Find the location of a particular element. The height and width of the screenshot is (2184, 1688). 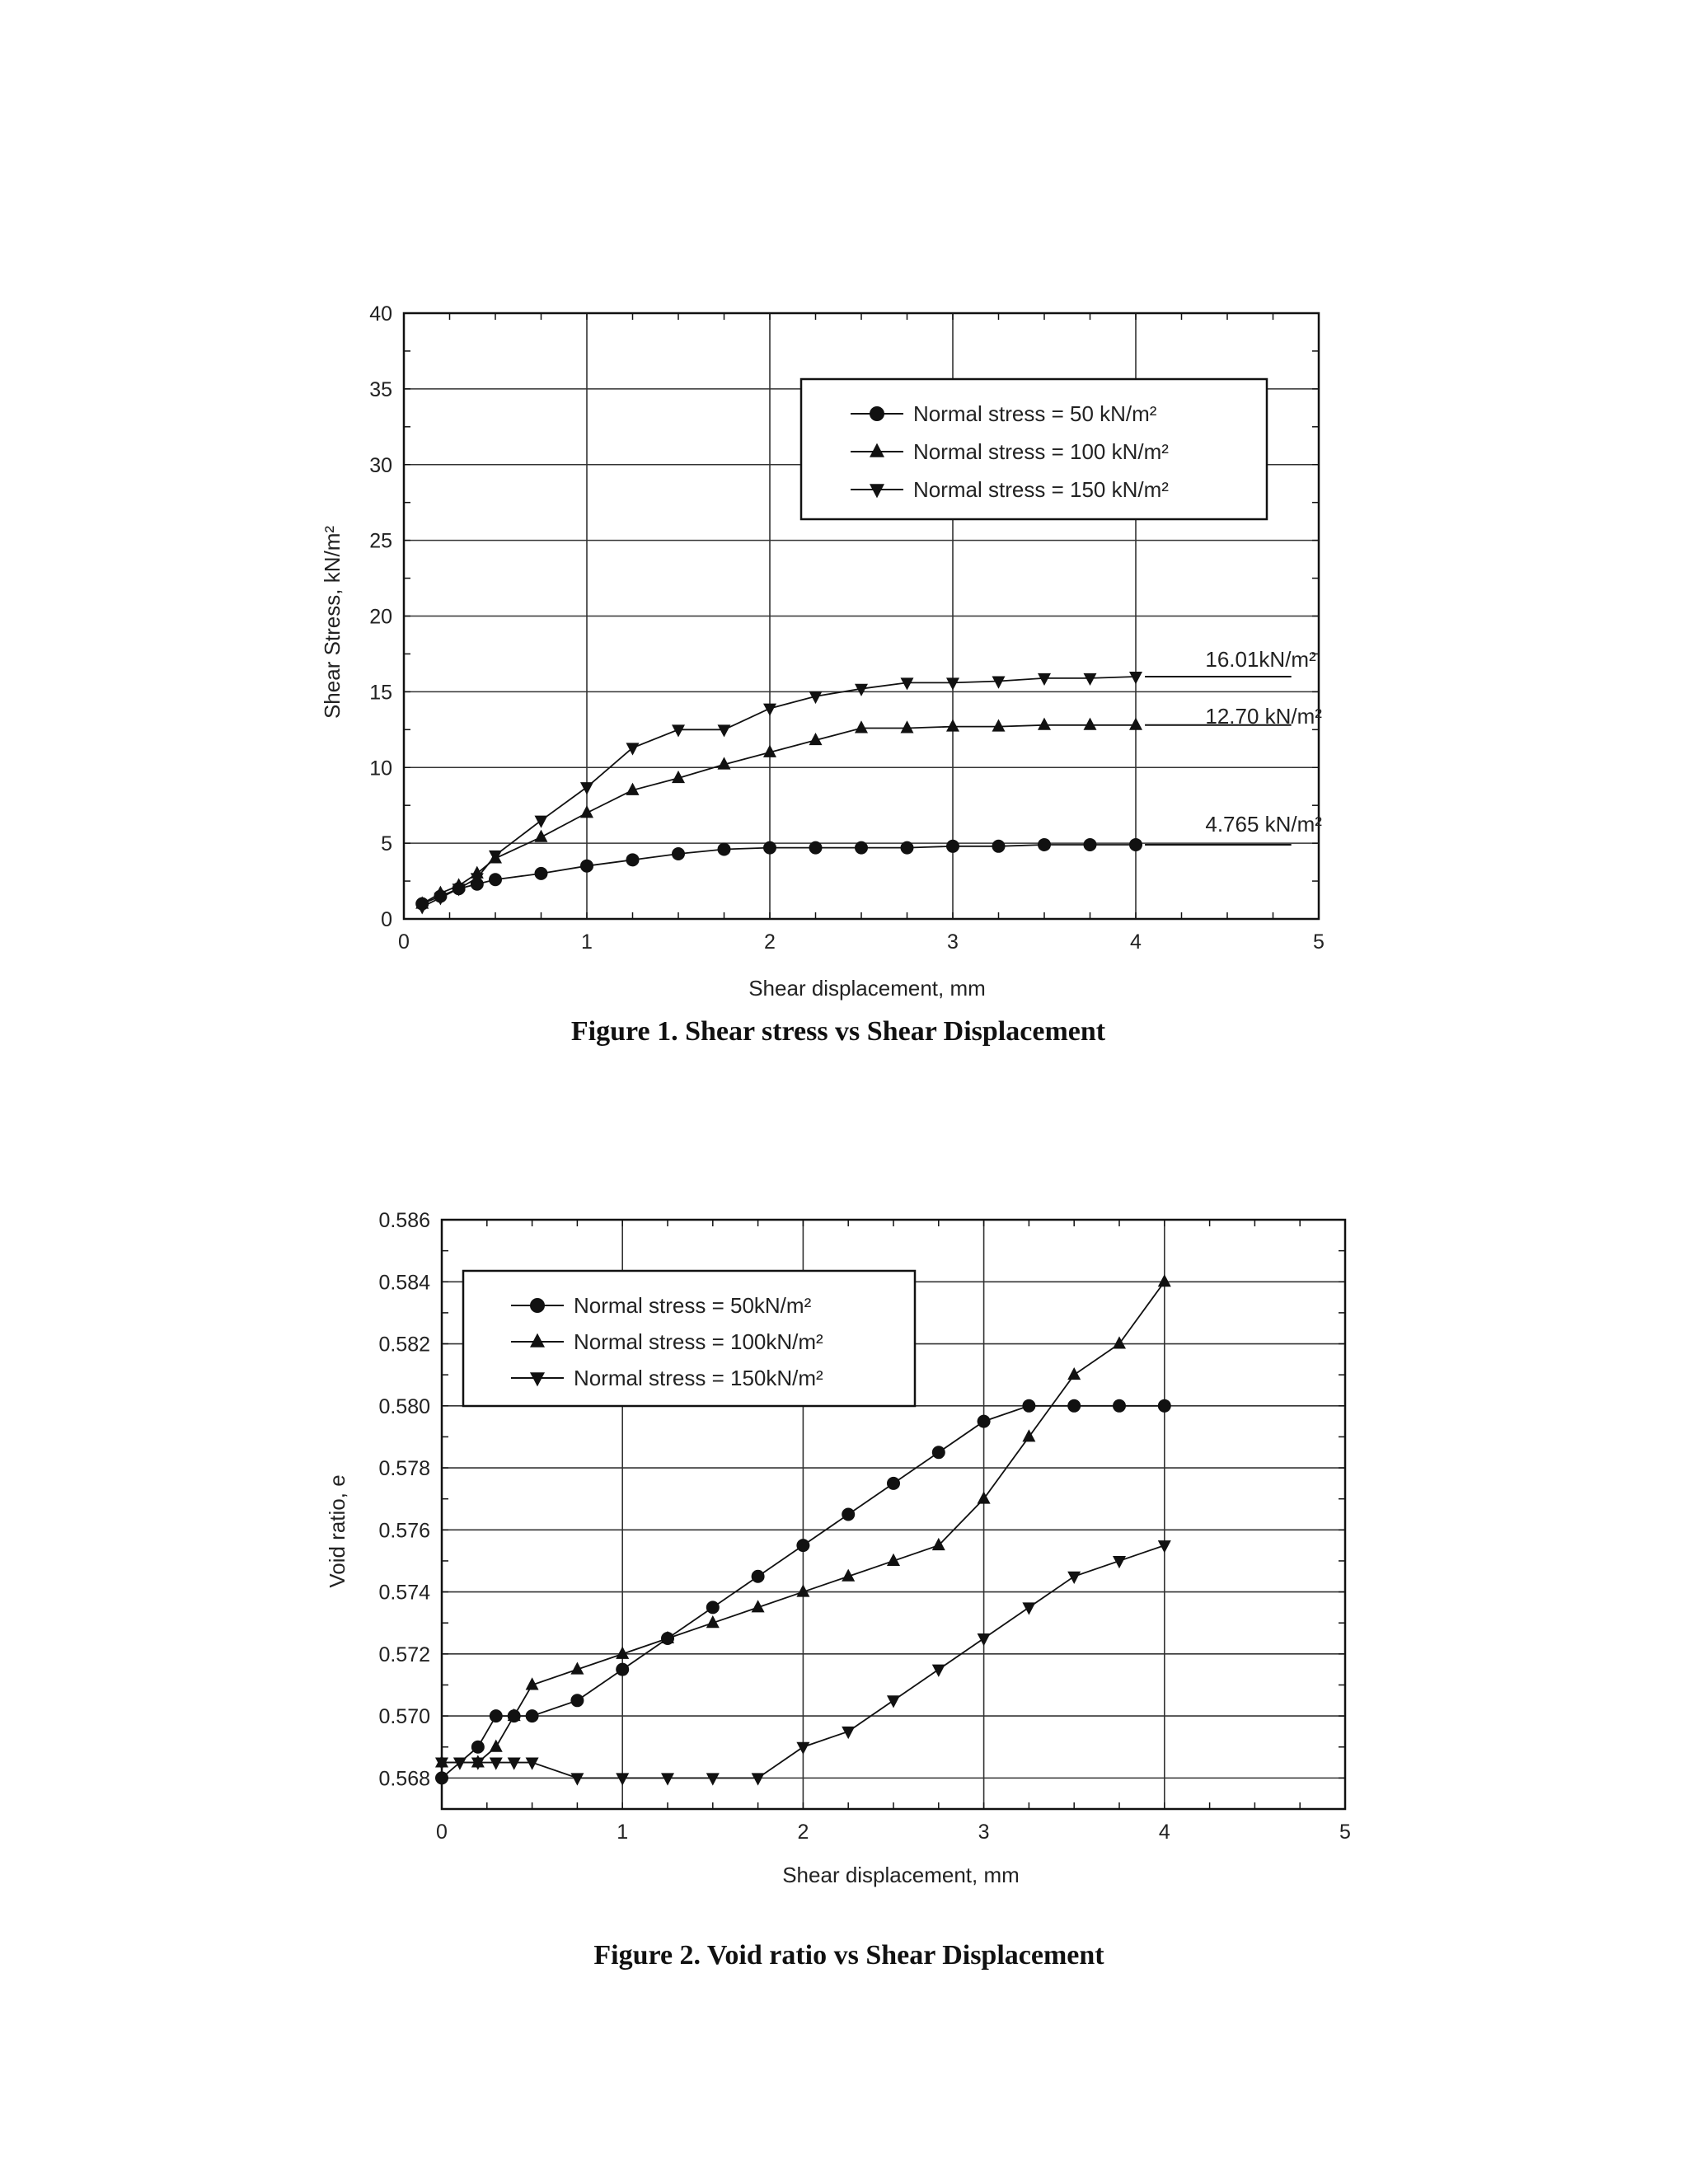

chart1-y-axis-label: Shear Stress, kN/m² is located at coordinates (332, 622).